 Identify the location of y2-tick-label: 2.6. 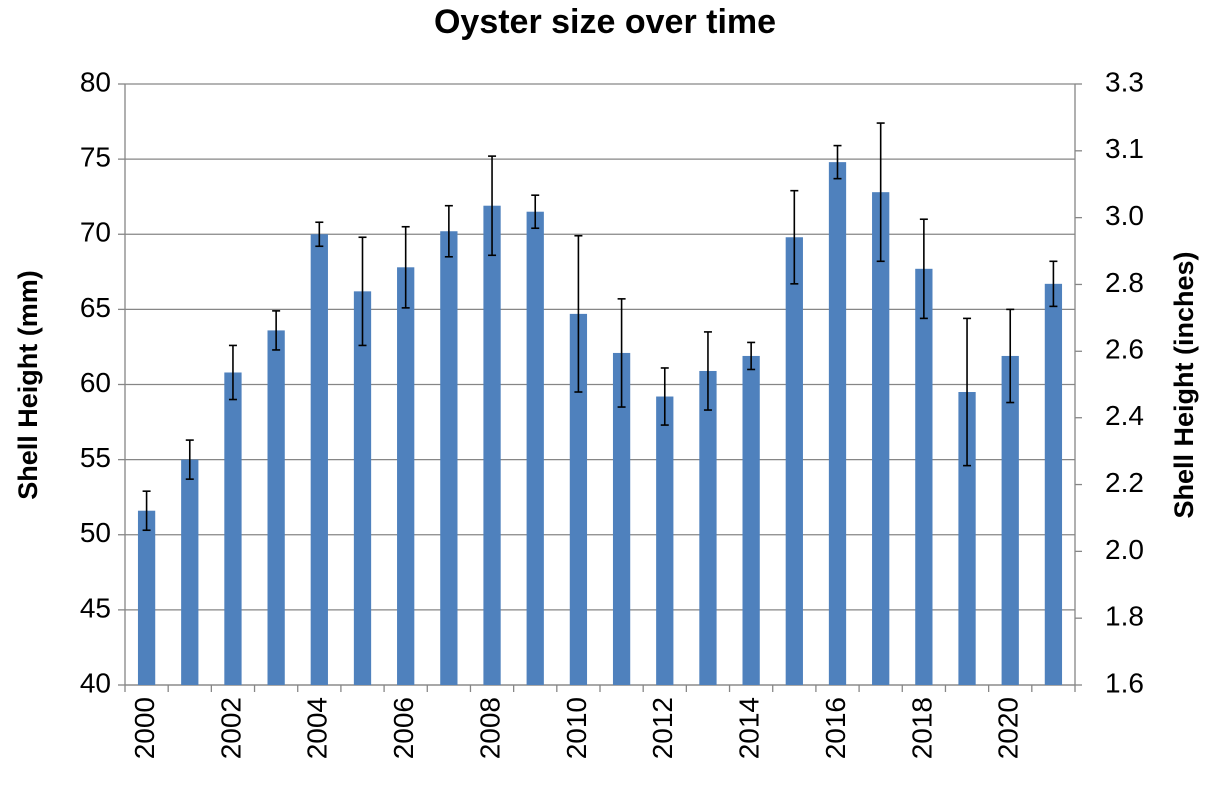
(1124, 349).